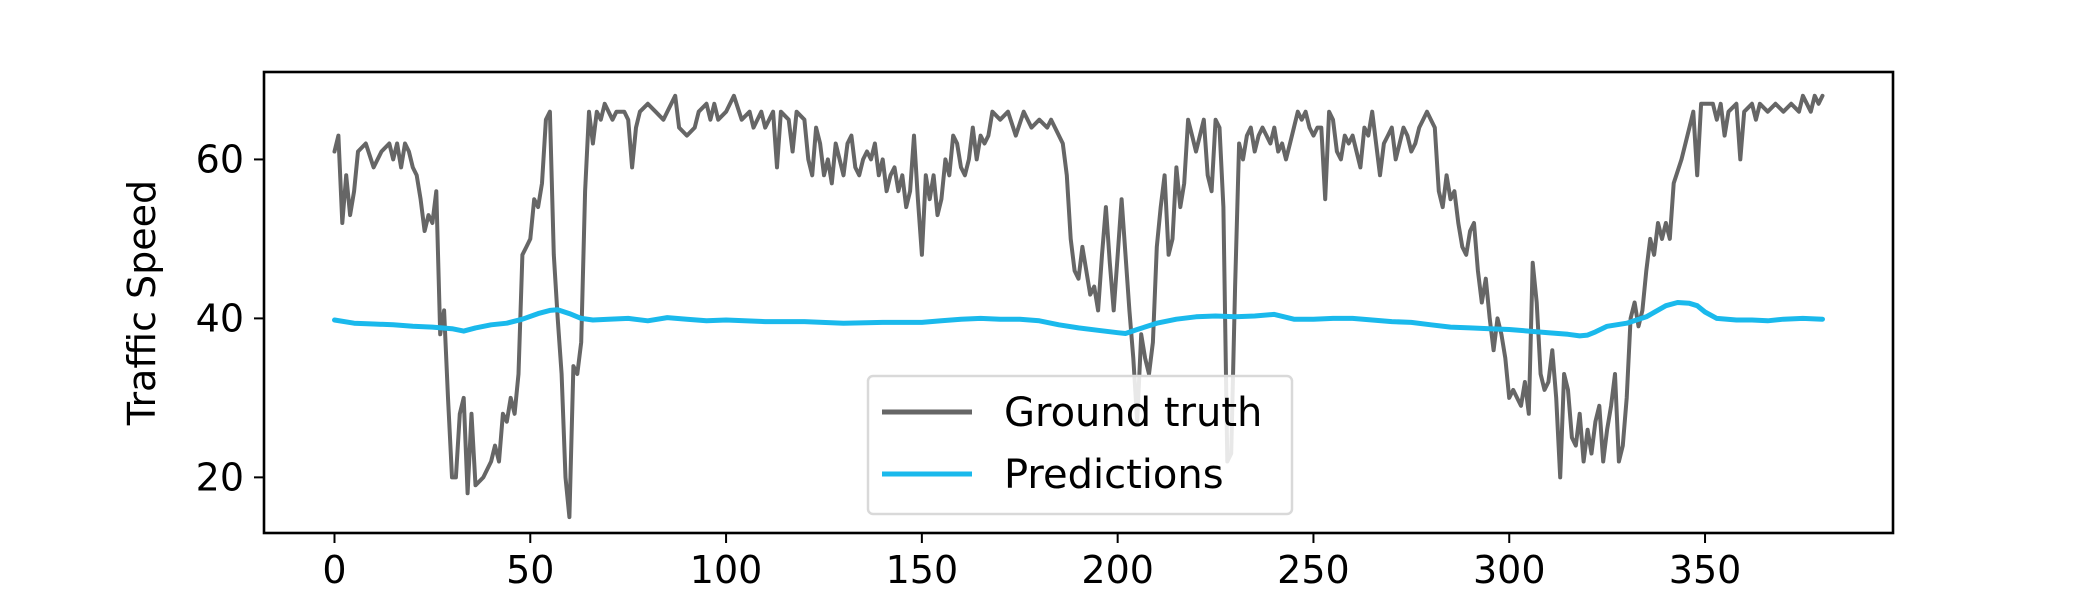 The width and height of the screenshot is (2100, 600). I want to click on x-tick-label: 300, so click(1509, 570).